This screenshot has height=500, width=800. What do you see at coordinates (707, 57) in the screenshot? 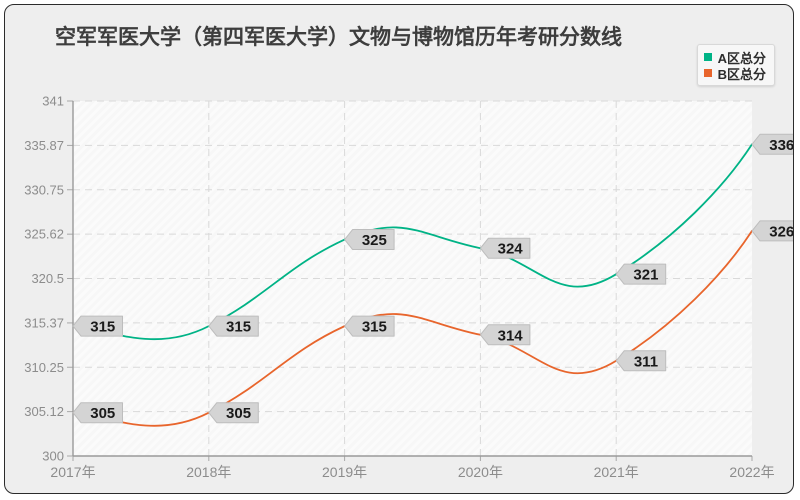
I see `legend-swatch-a` at bounding box center [707, 57].